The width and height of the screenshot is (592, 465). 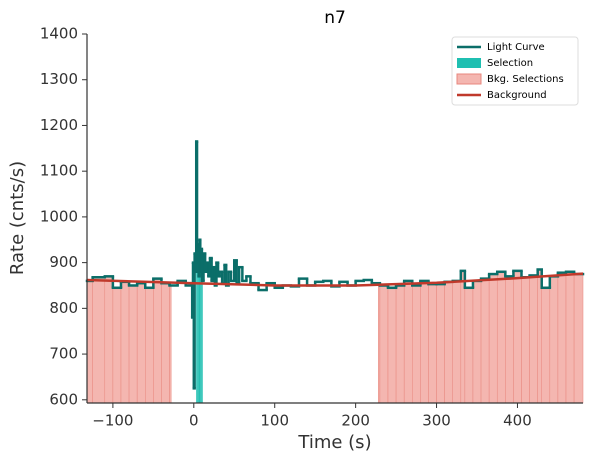 I want to click on y-axis-label: Rate (cnts/s), so click(x=17, y=218).